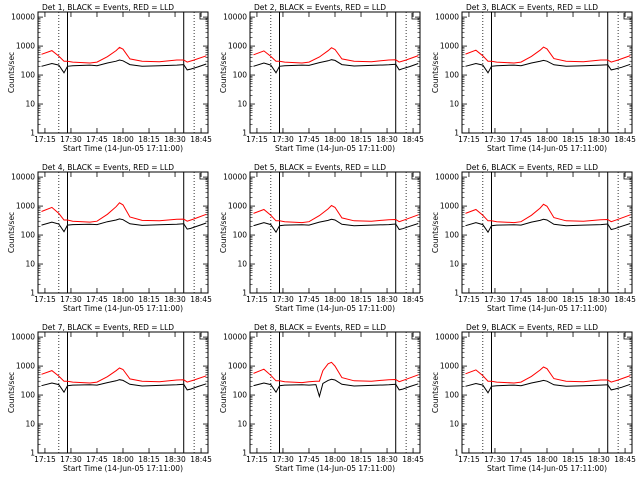 The height and width of the screenshot is (480, 640). Describe the element at coordinates (320, 327) in the screenshot. I see `panel-title: Det 8, BLACK = Events, RED = LLD` at that location.